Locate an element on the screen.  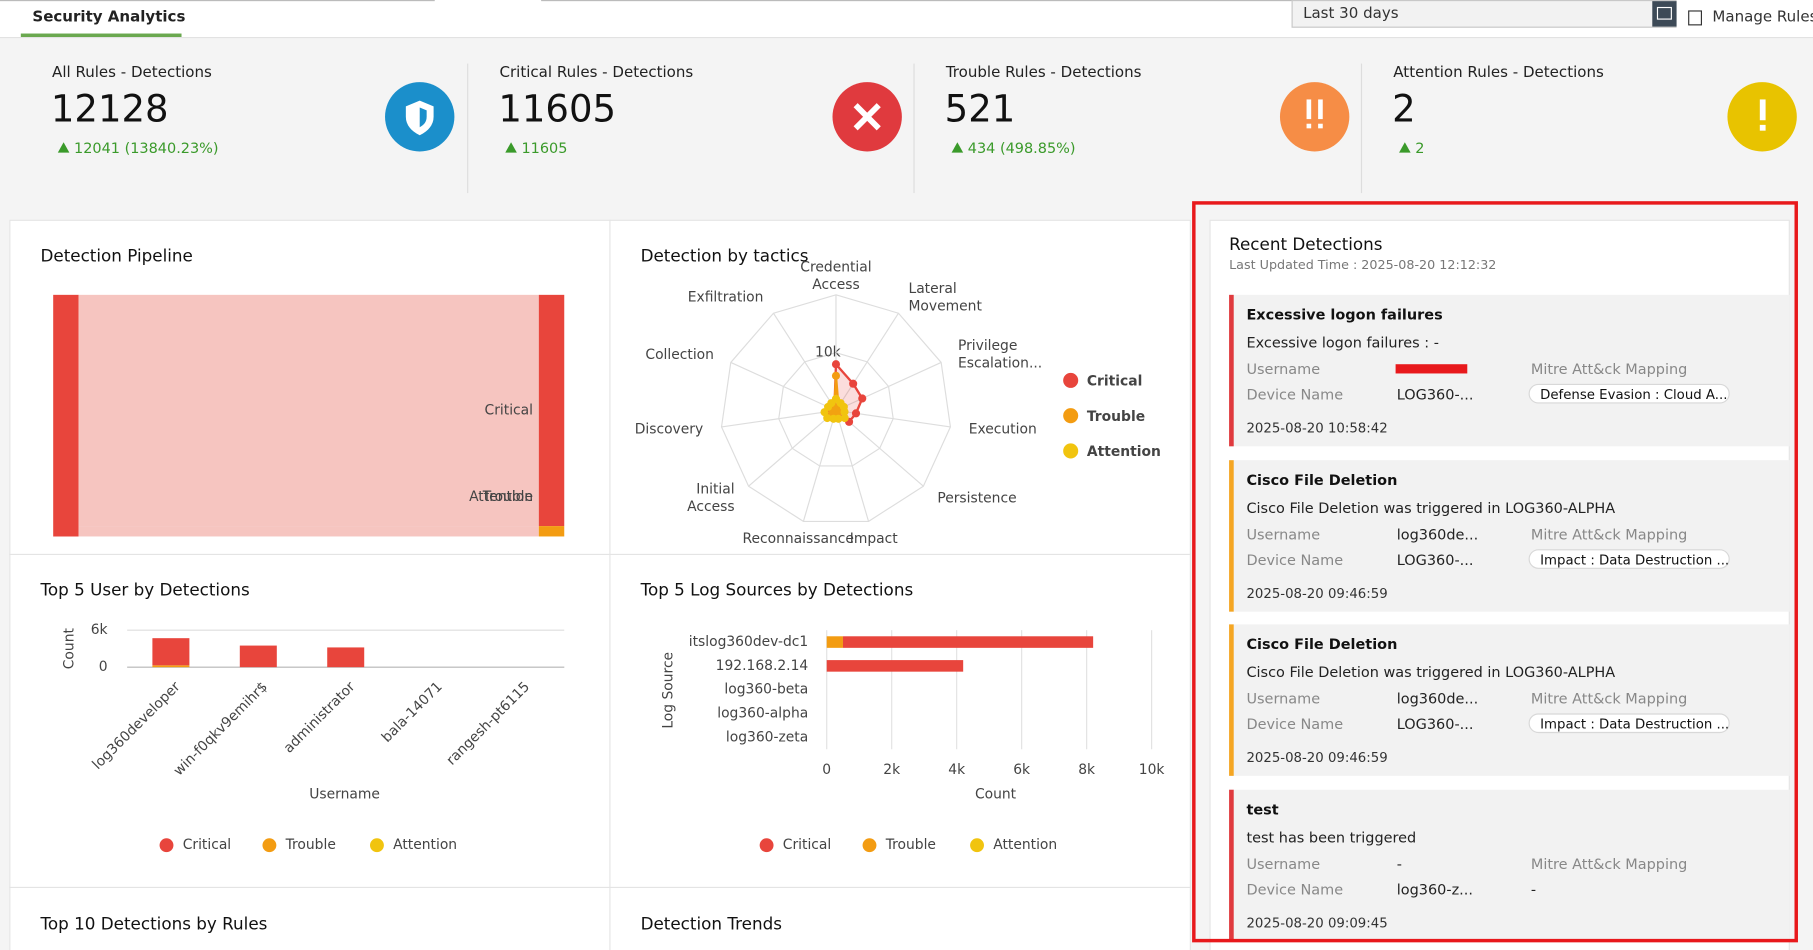
x-tick-label: 4k is located at coordinates (956, 770).